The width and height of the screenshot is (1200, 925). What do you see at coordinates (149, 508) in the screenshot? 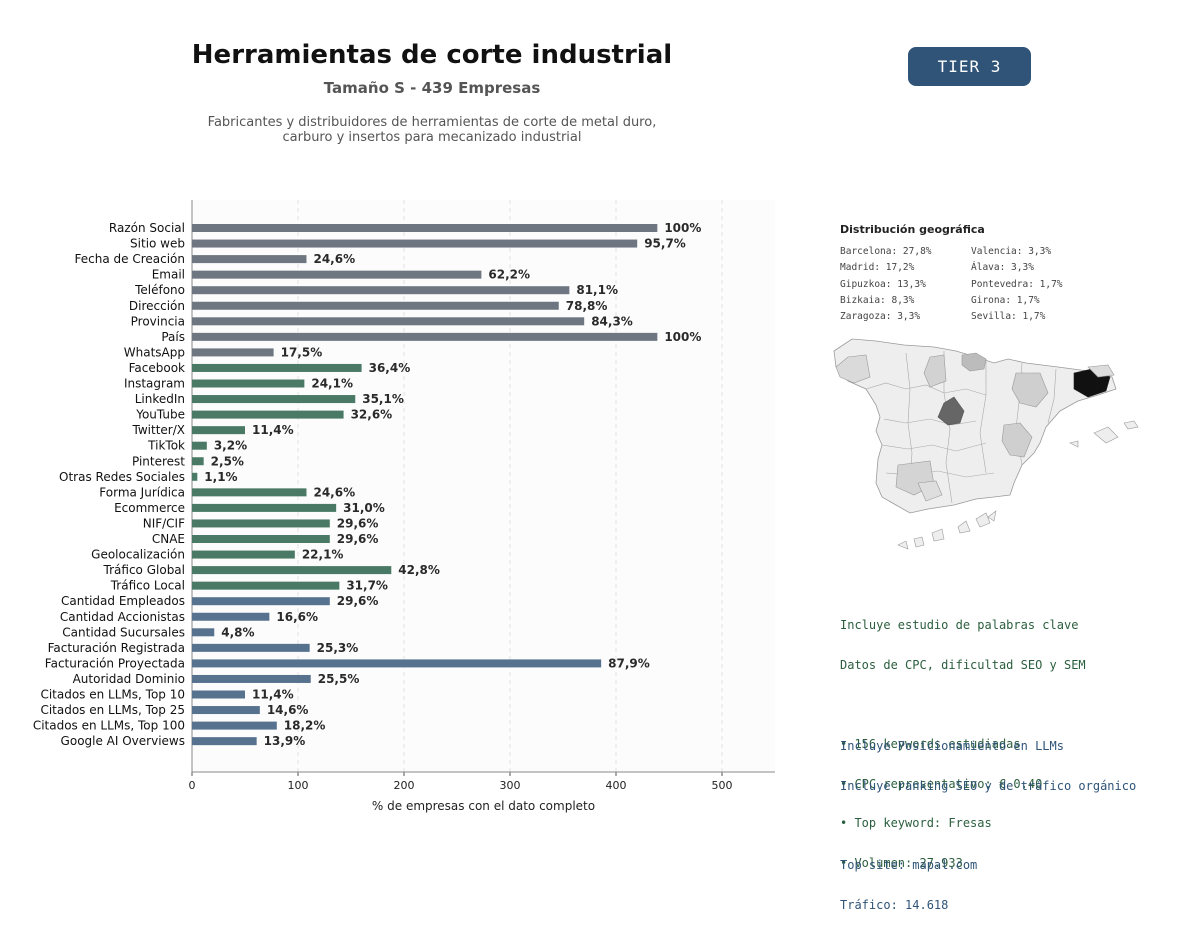
I see `category-label: Ecommerce` at bounding box center [149, 508].